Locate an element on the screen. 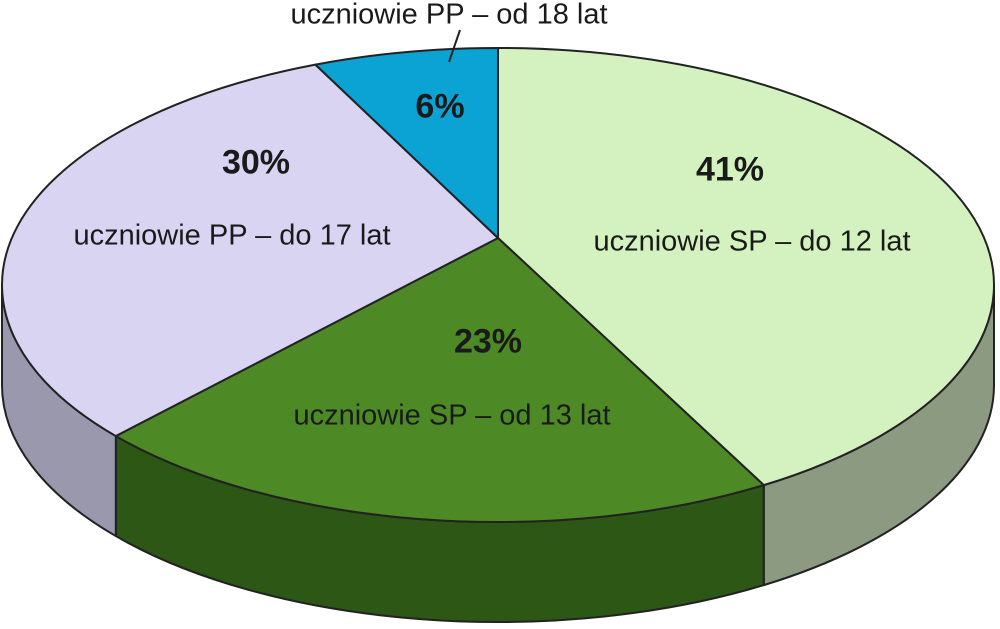 The height and width of the screenshot is (629, 1000). slice-category-label: uczniowie SP – do 12 lat is located at coordinates (752, 241).